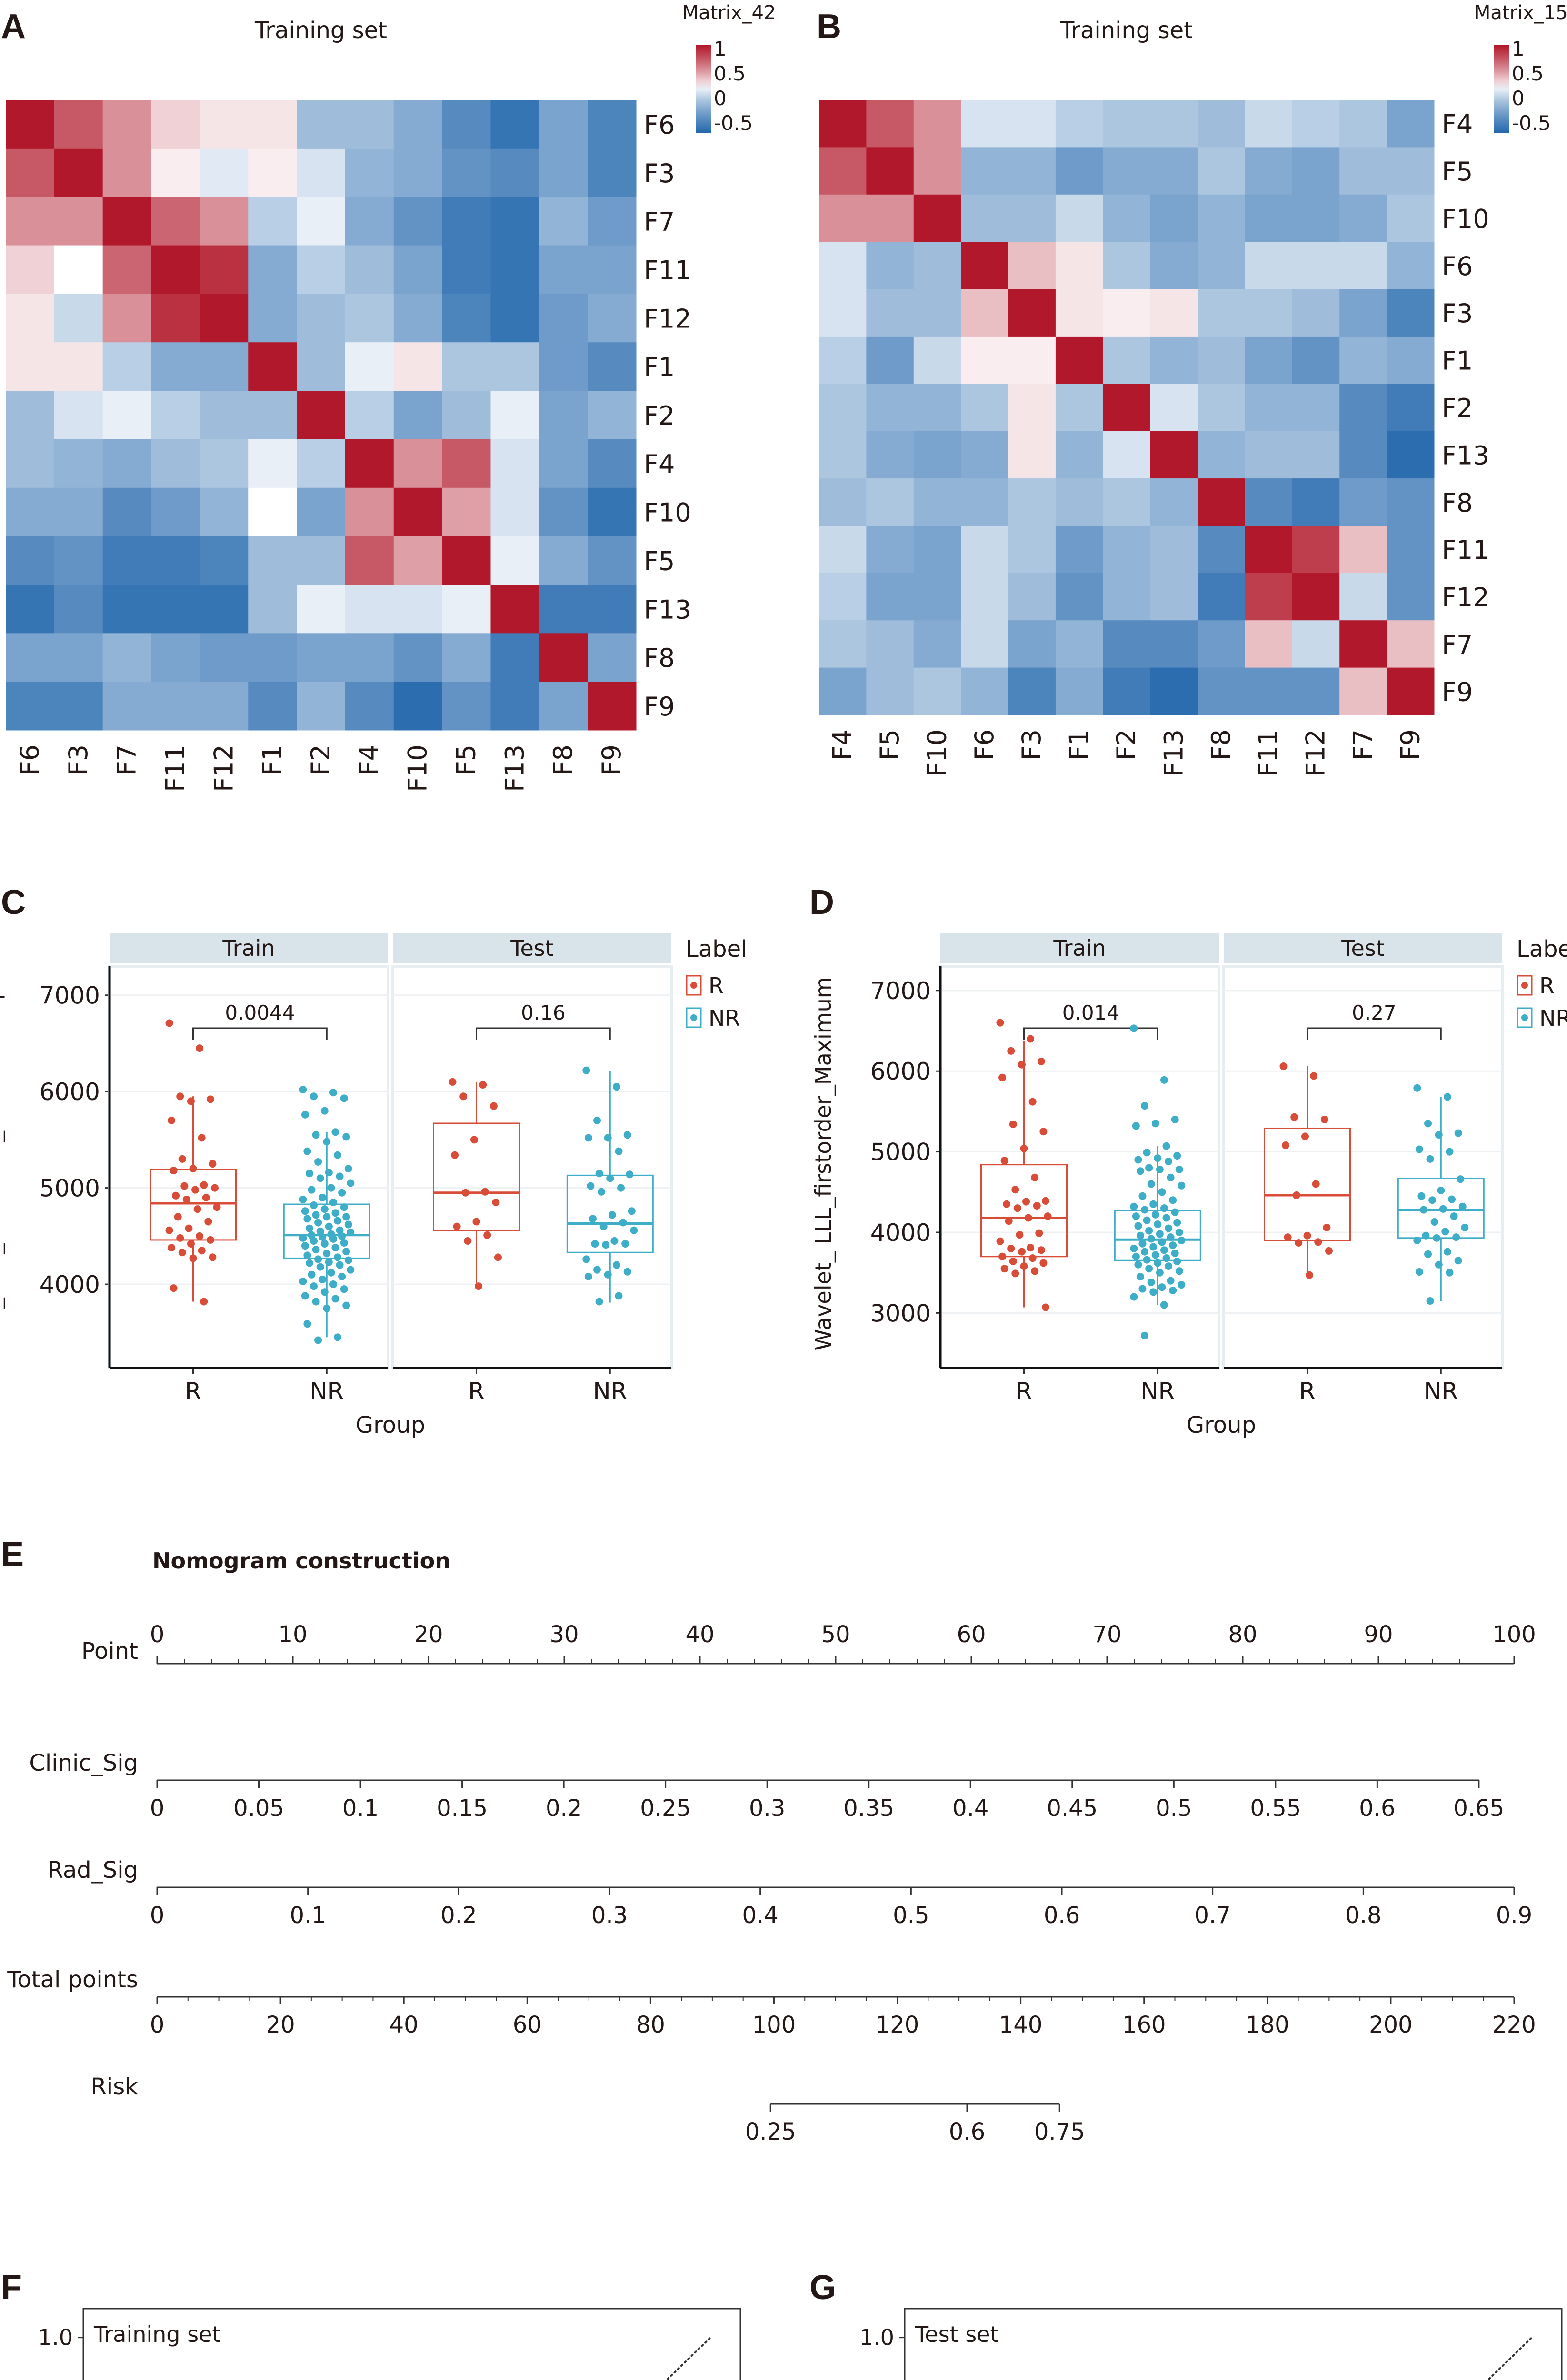  Describe the element at coordinates (1457, 313) in the screenshot. I see `row-label: F3` at that location.